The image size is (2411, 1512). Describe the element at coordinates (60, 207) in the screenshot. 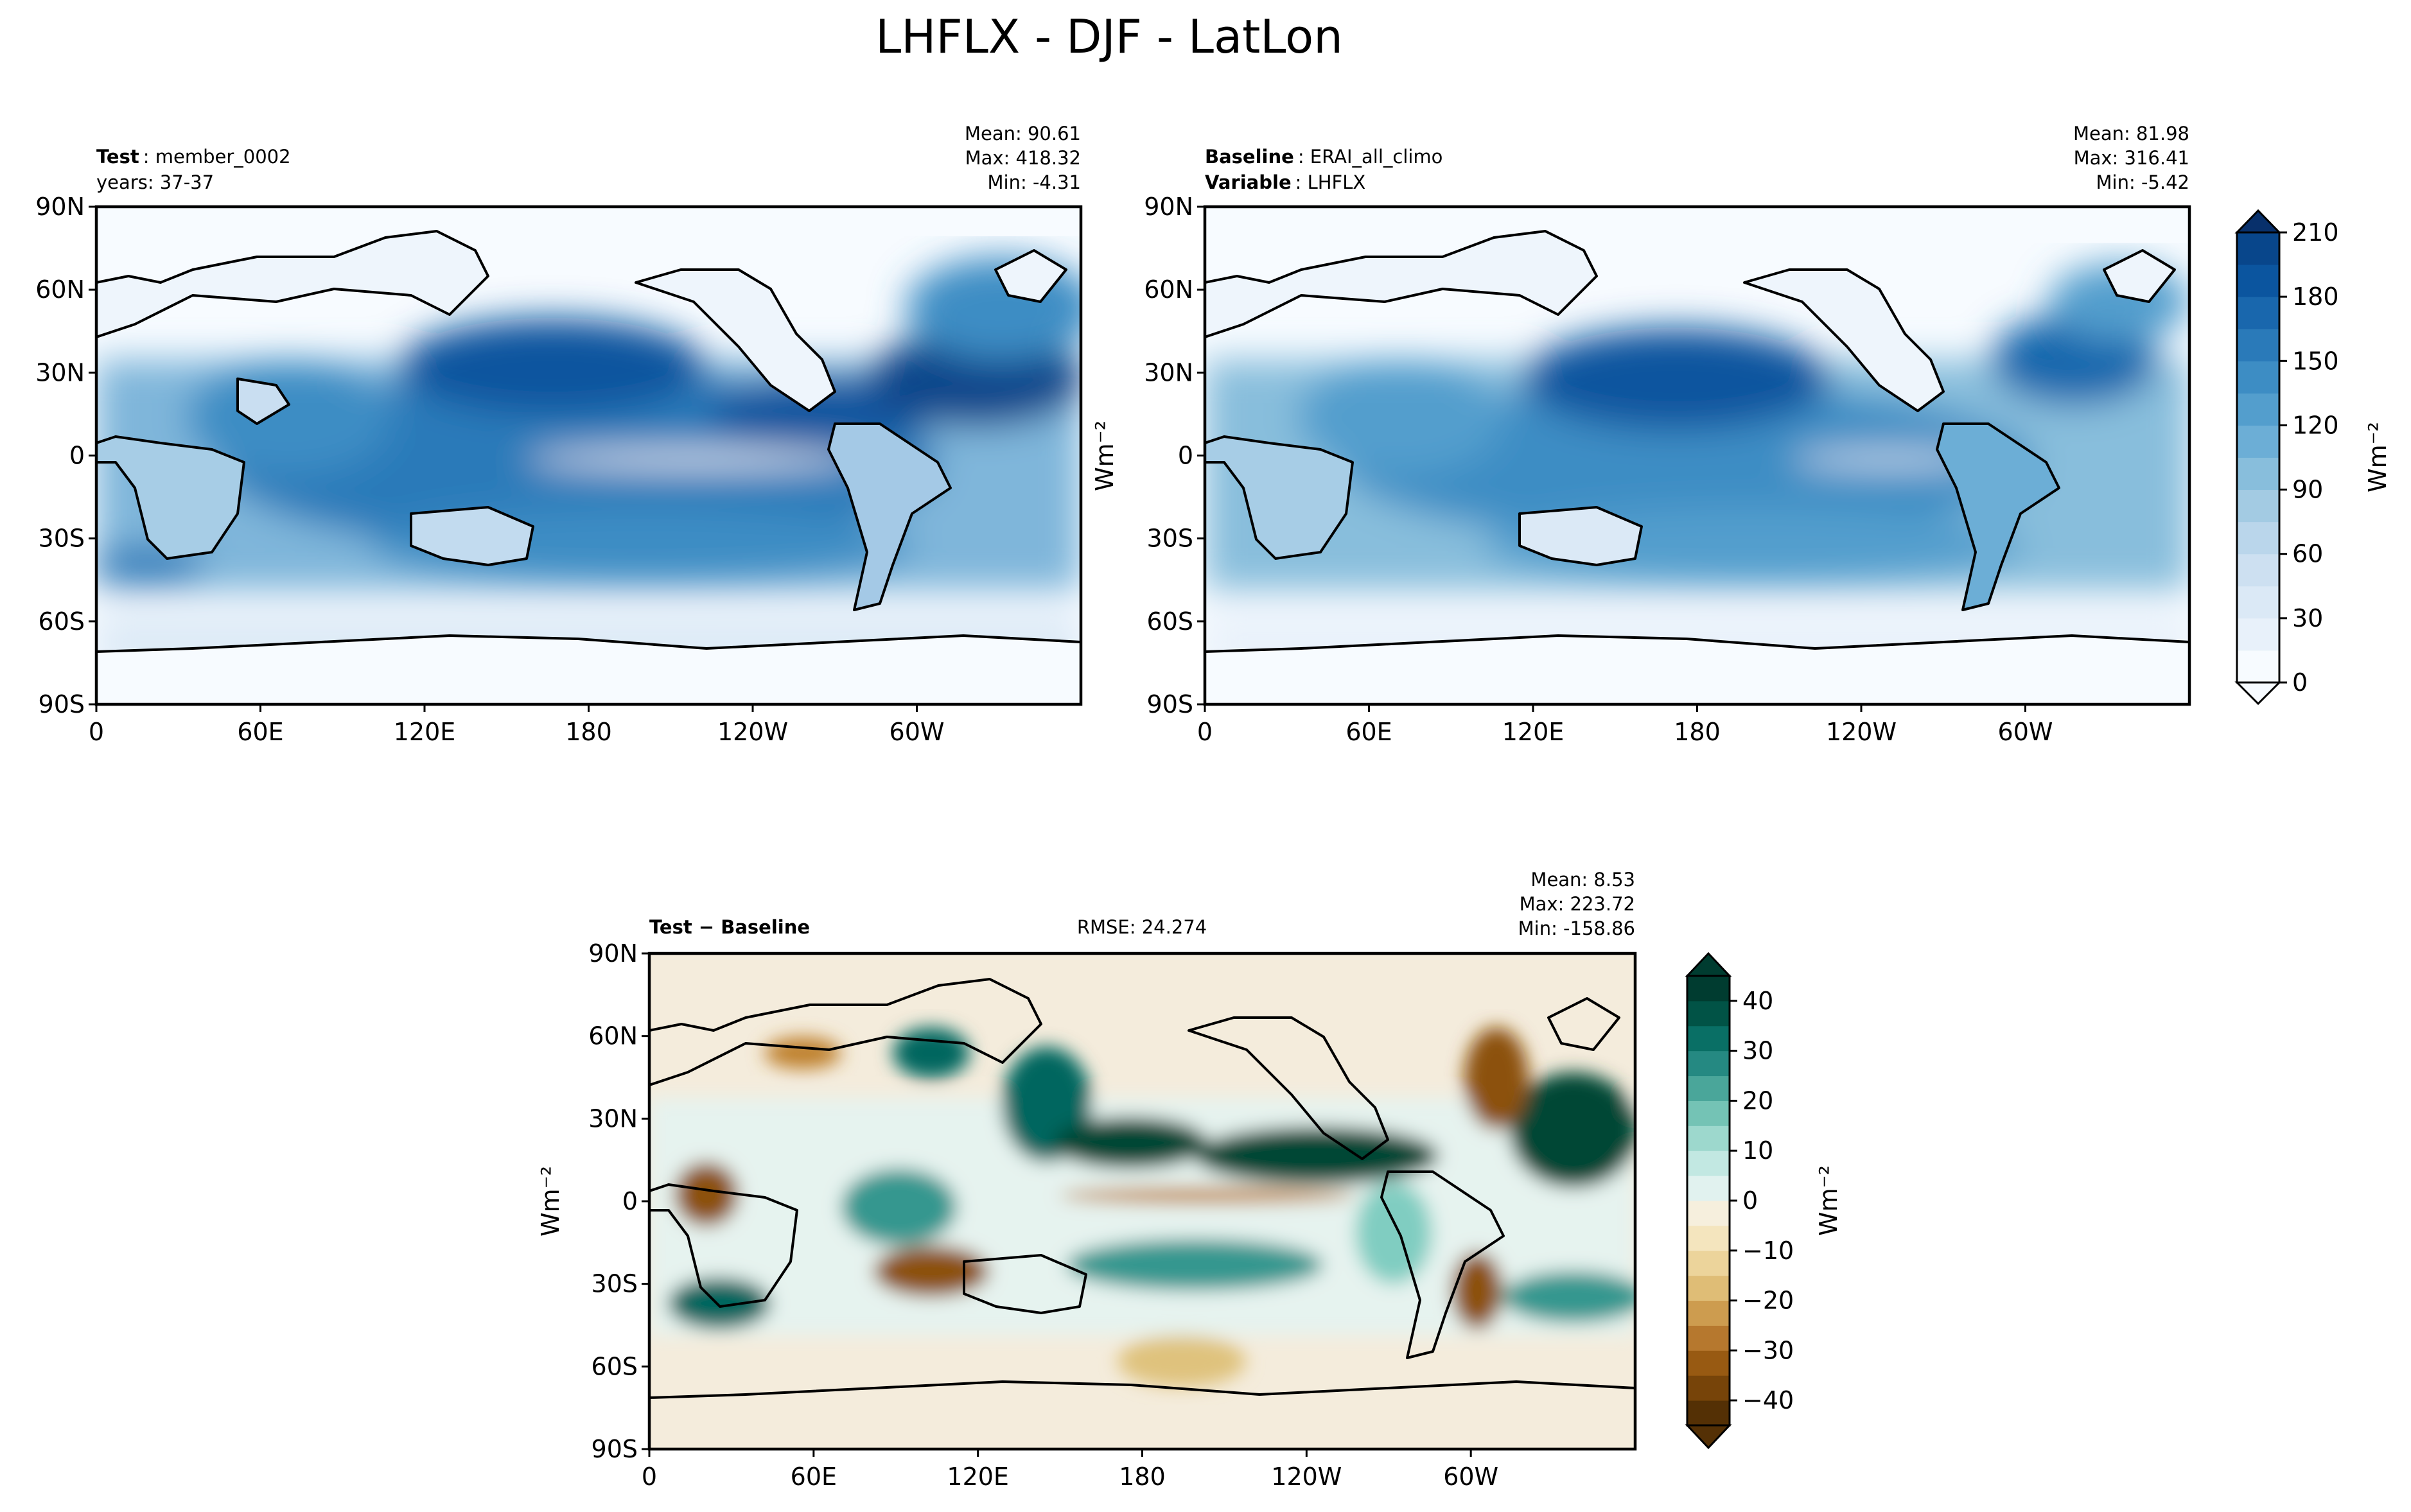

I see `test-lat-tick-label: 90N` at that location.